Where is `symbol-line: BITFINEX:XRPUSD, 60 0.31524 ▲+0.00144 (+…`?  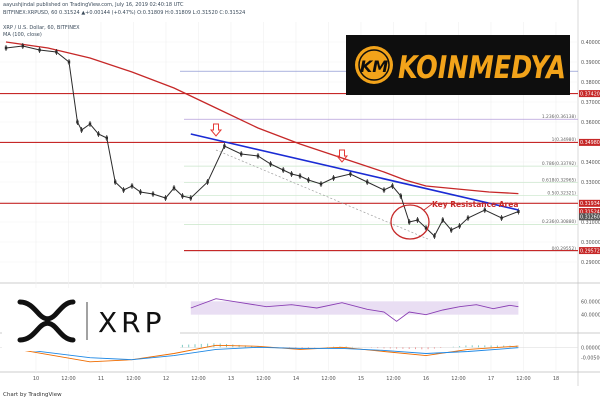 symbol-line: BITFINEX:XRPUSD, 60 0.31524 ▲+0.00144 (+… is located at coordinates (124, 13).